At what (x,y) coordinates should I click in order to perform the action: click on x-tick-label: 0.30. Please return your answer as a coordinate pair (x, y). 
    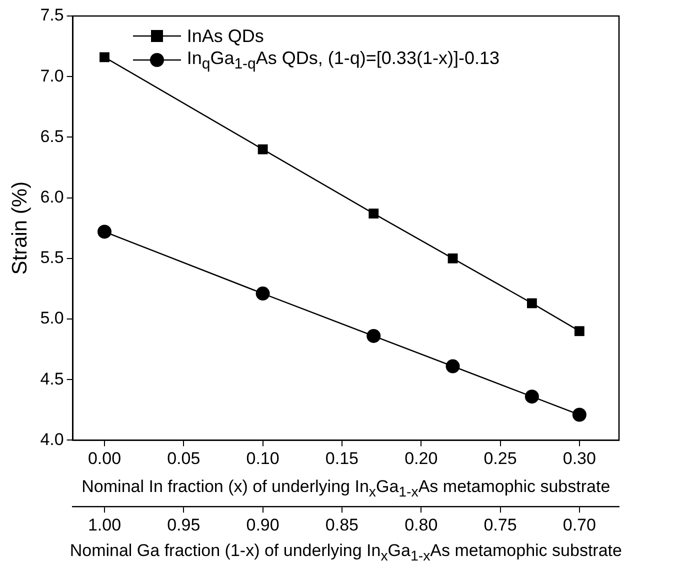
    Looking at the image, I should click on (579, 458).